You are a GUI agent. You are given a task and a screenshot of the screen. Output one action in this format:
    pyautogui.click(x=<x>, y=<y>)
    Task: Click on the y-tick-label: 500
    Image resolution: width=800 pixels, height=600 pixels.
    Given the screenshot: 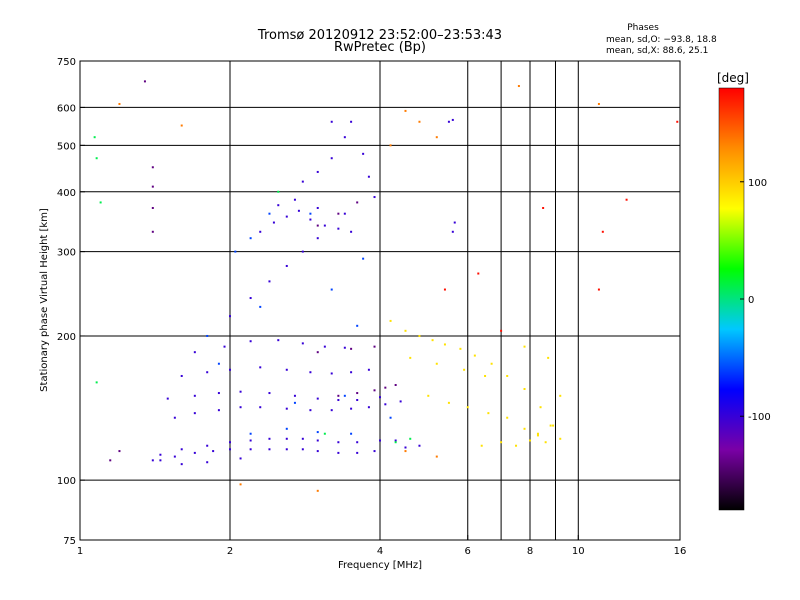 What is the action you would take?
    pyautogui.click(x=66, y=146)
    